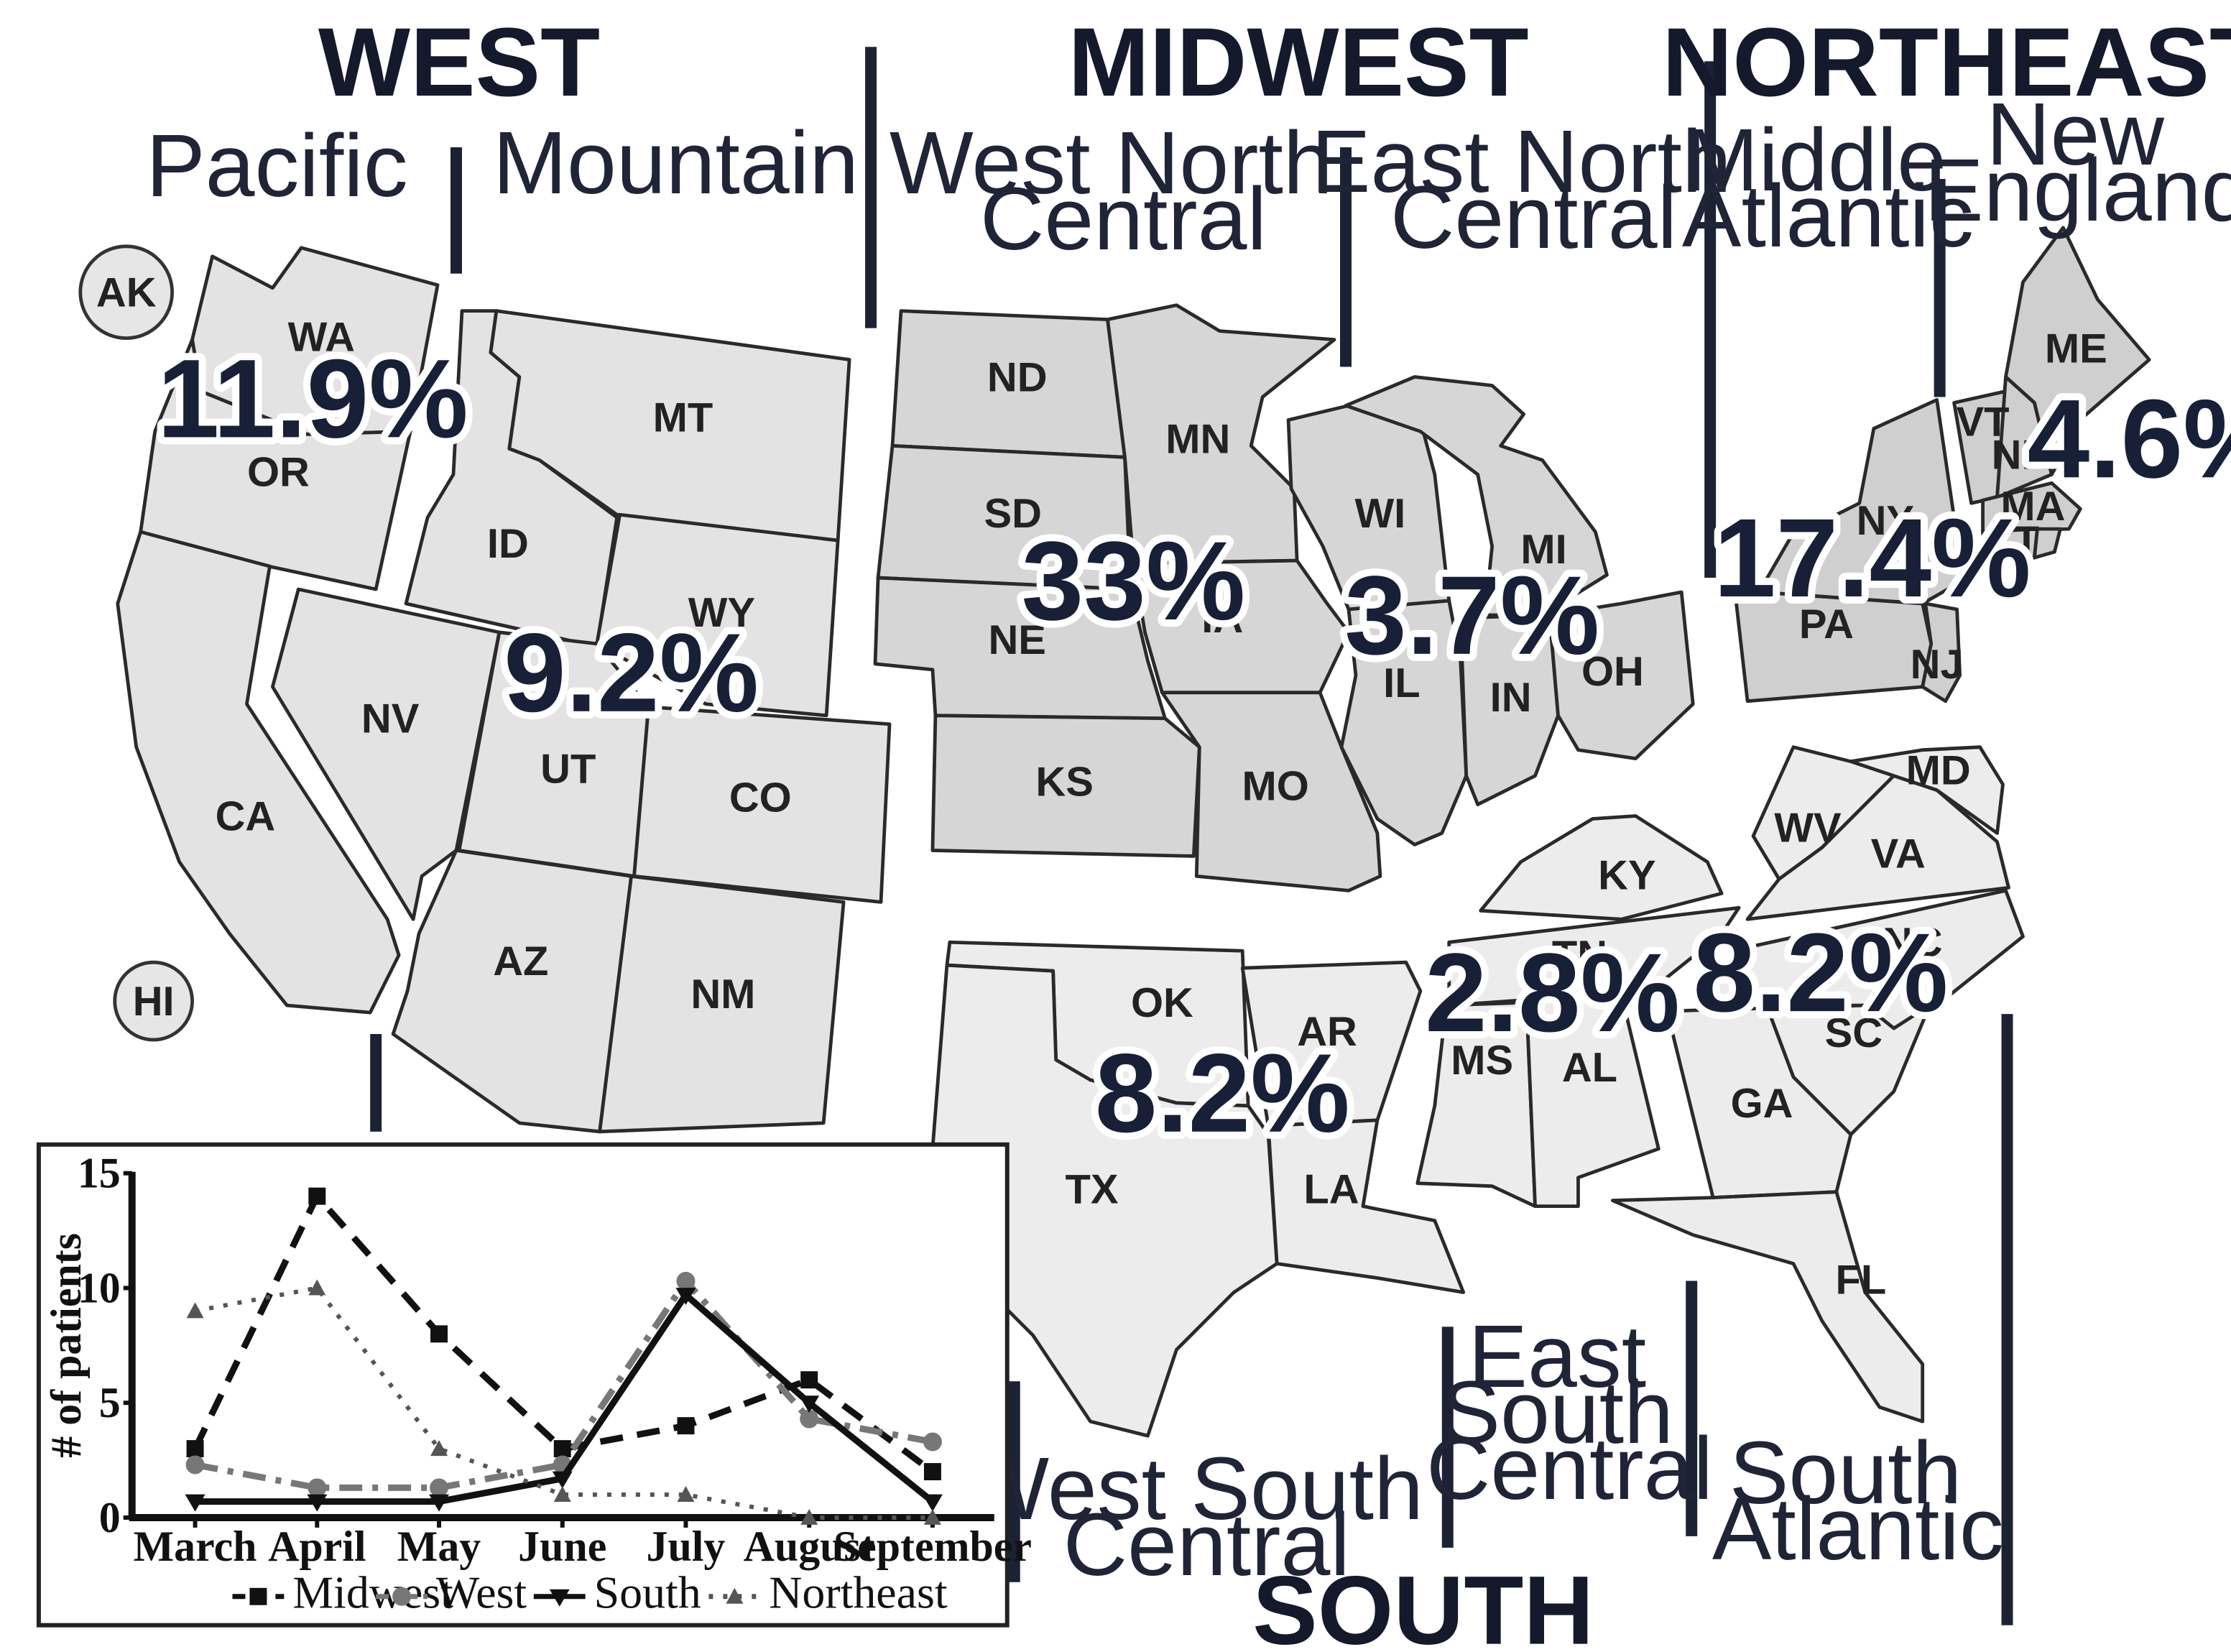  Describe the element at coordinates (1162, 1003) in the screenshot. I see `state-label-ok: OK` at that location.